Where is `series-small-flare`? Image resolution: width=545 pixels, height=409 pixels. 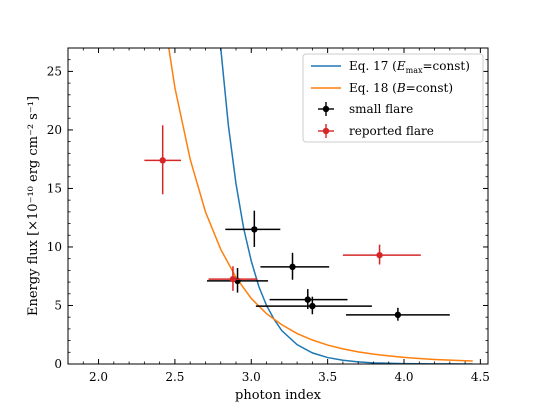 series-small-flare is located at coordinates (328, 265).